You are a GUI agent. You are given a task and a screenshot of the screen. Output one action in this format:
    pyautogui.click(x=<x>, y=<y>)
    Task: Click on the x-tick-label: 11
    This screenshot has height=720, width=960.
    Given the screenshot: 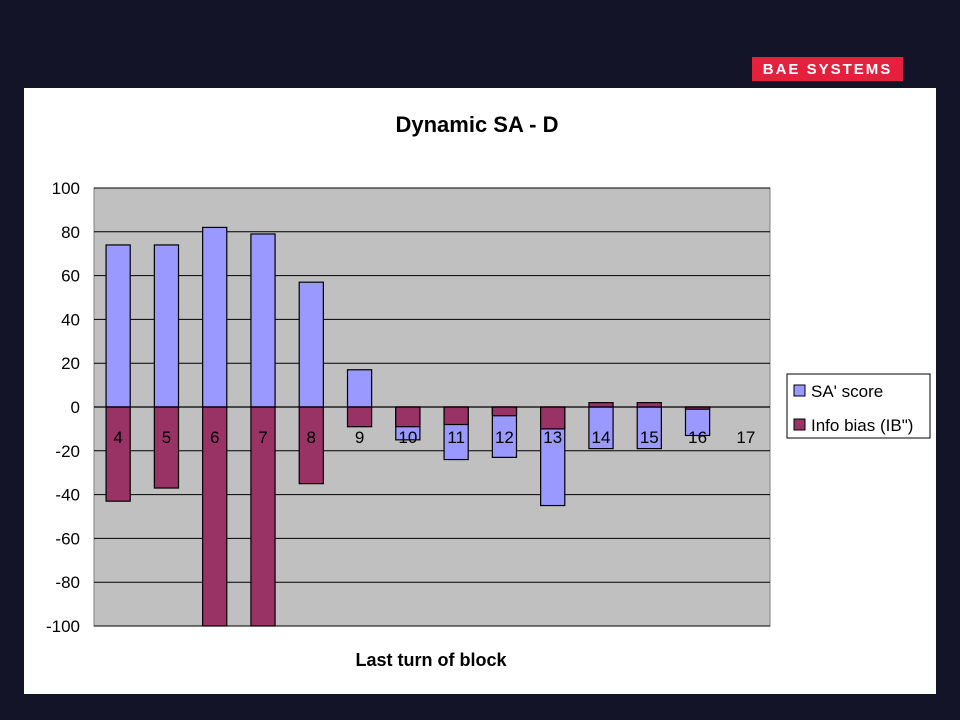 What is the action you would take?
    pyautogui.click(x=456, y=437)
    